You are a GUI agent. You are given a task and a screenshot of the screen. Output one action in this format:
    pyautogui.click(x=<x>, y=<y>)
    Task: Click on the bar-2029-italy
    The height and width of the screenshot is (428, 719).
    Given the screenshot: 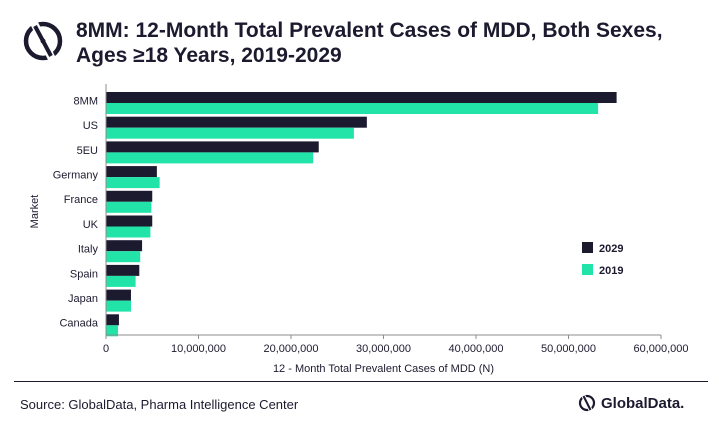 What is the action you would take?
    pyautogui.click(x=124, y=246)
    